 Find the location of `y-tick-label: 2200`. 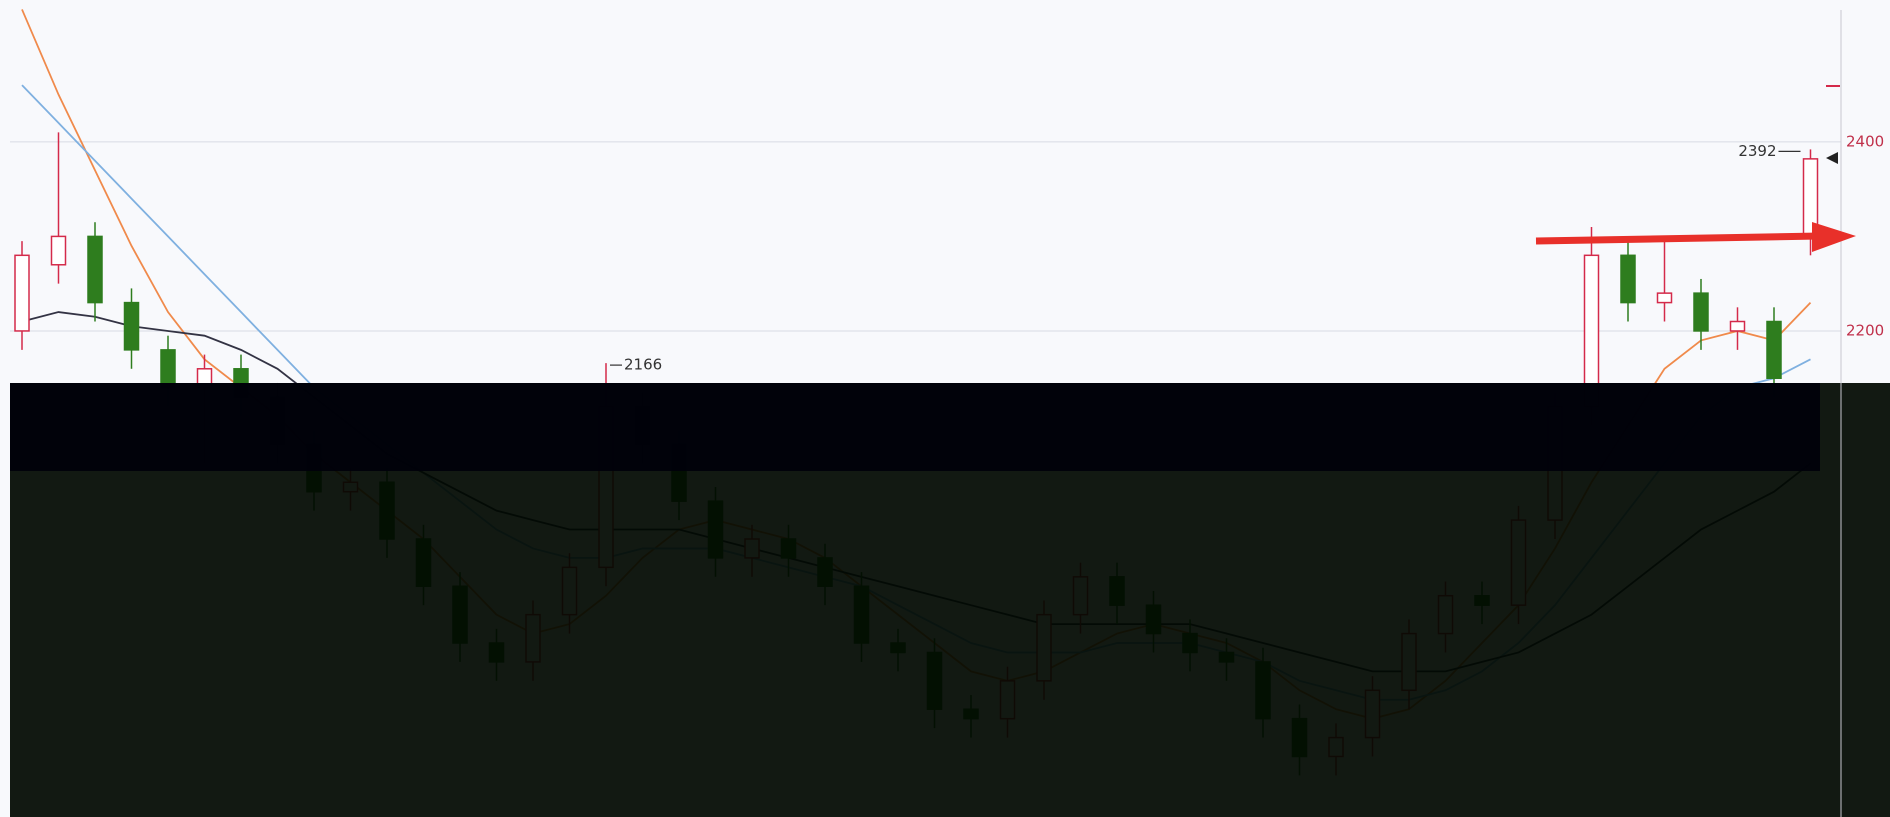

y-tick-label: 2200 is located at coordinates (1865, 330).